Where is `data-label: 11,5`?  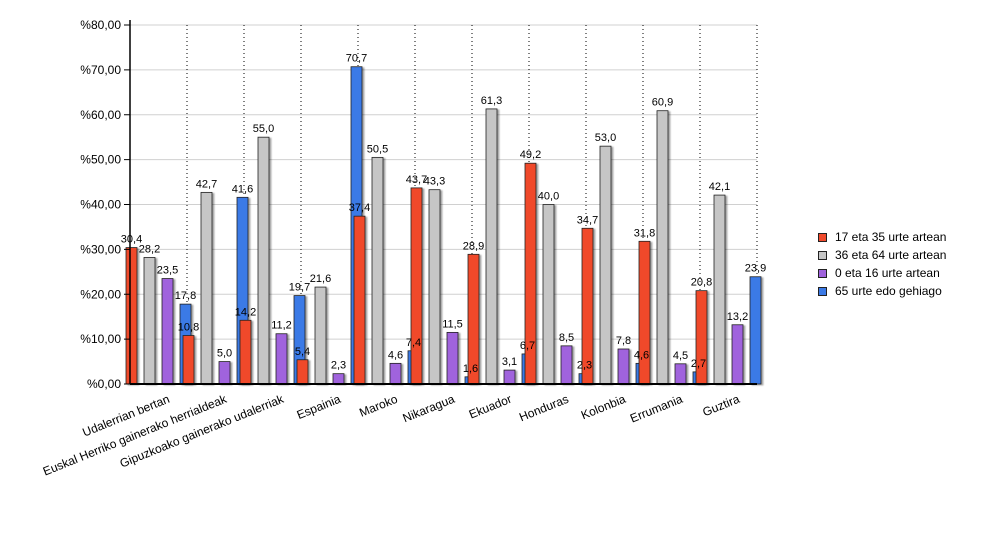
data-label: 11,5 is located at coordinates (452, 324).